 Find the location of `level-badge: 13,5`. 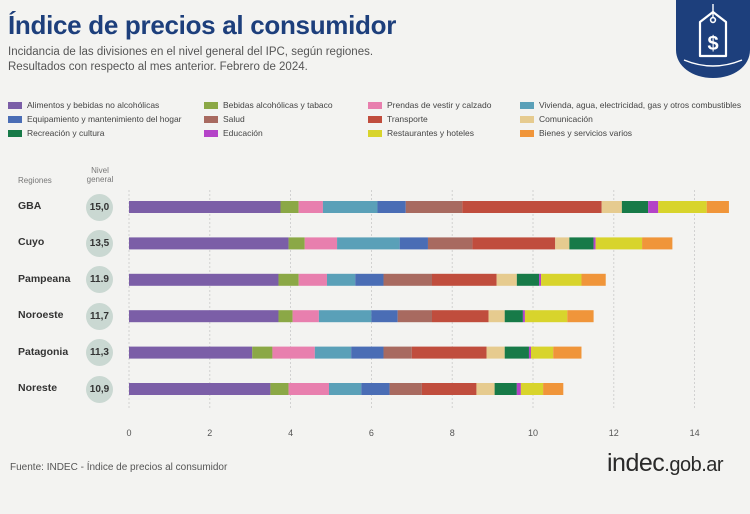

level-badge: 13,5 is located at coordinates (99, 243).